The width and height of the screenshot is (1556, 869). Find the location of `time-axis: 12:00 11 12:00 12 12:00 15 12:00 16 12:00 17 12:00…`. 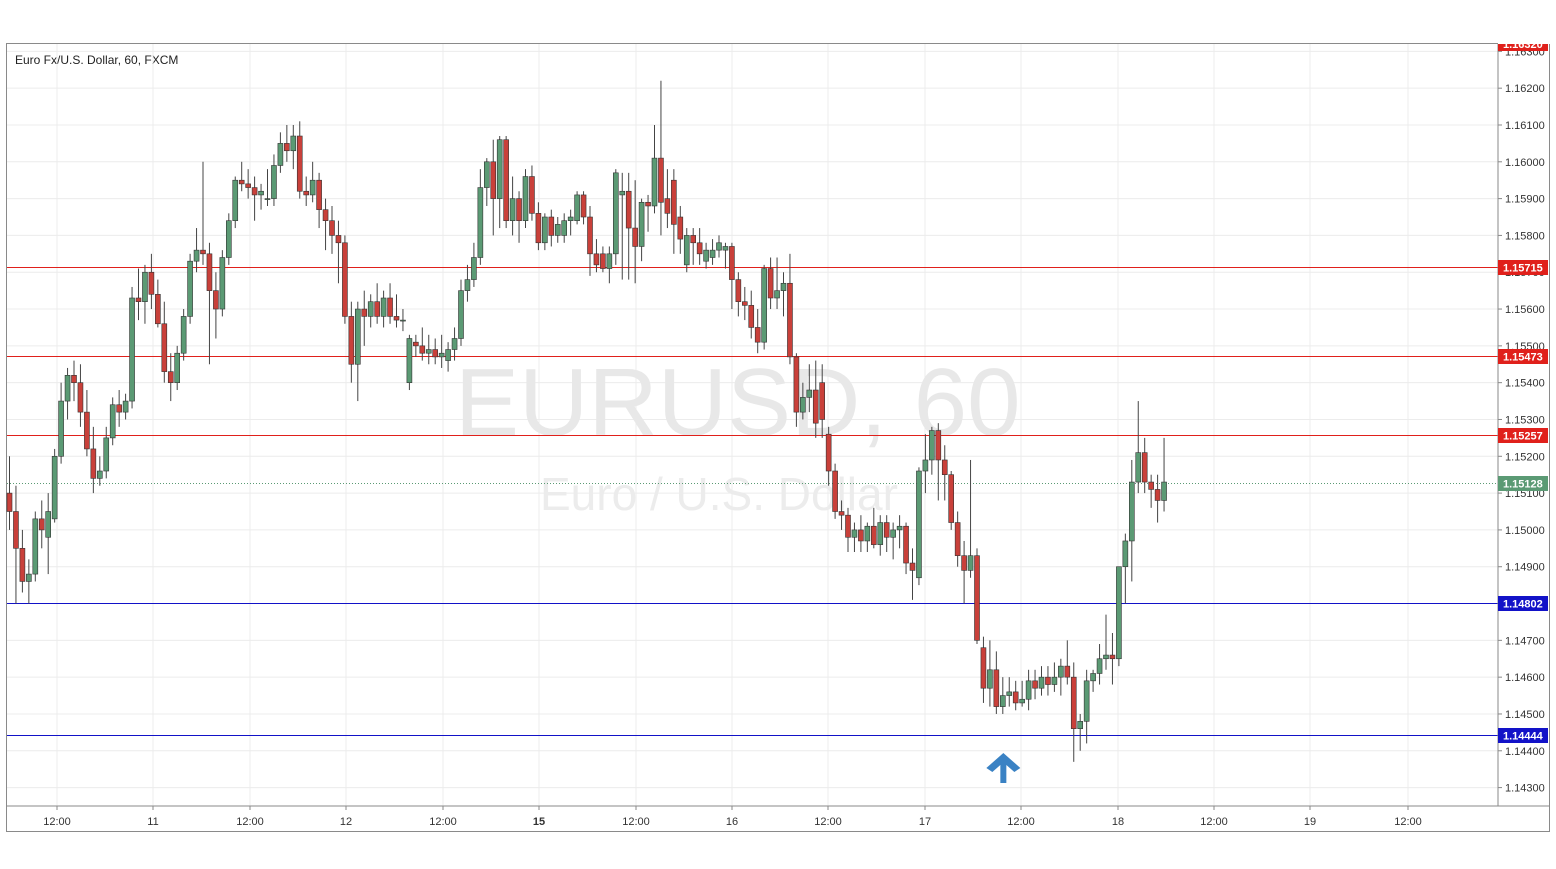

time-axis: 12:00 11 12:00 12 12:00 15 12:00 16 12:00 17 12:00… is located at coordinates (778, 816).